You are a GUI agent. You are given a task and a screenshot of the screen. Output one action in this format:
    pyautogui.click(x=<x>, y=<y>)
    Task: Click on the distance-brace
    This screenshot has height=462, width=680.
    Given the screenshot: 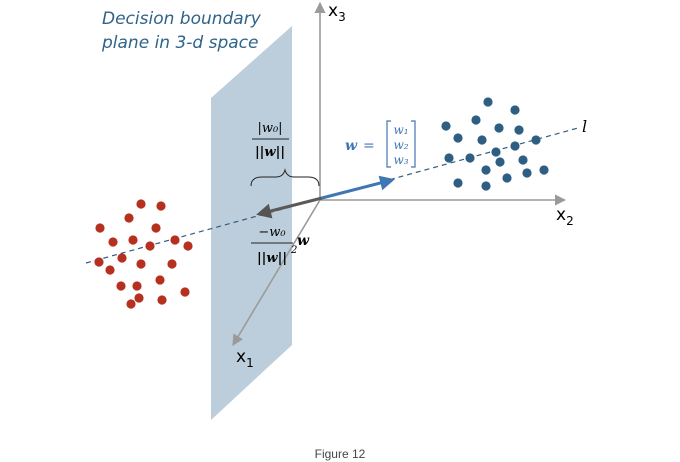 What is the action you would take?
    pyautogui.click(x=285, y=177)
    